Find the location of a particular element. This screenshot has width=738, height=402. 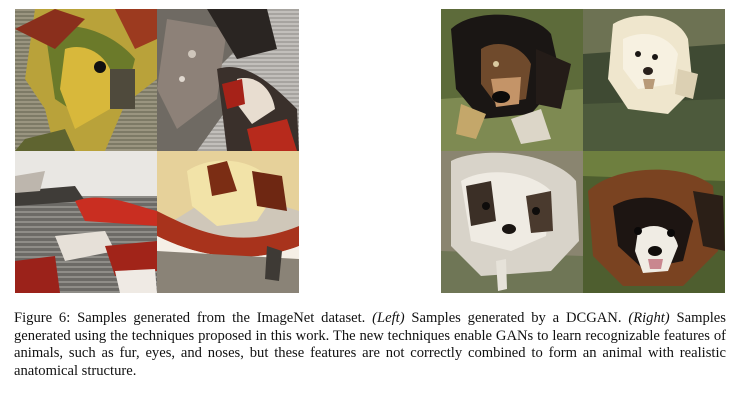

caption-left-text: Samples generated by a DCGAN. is located at coordinates (516, 318).